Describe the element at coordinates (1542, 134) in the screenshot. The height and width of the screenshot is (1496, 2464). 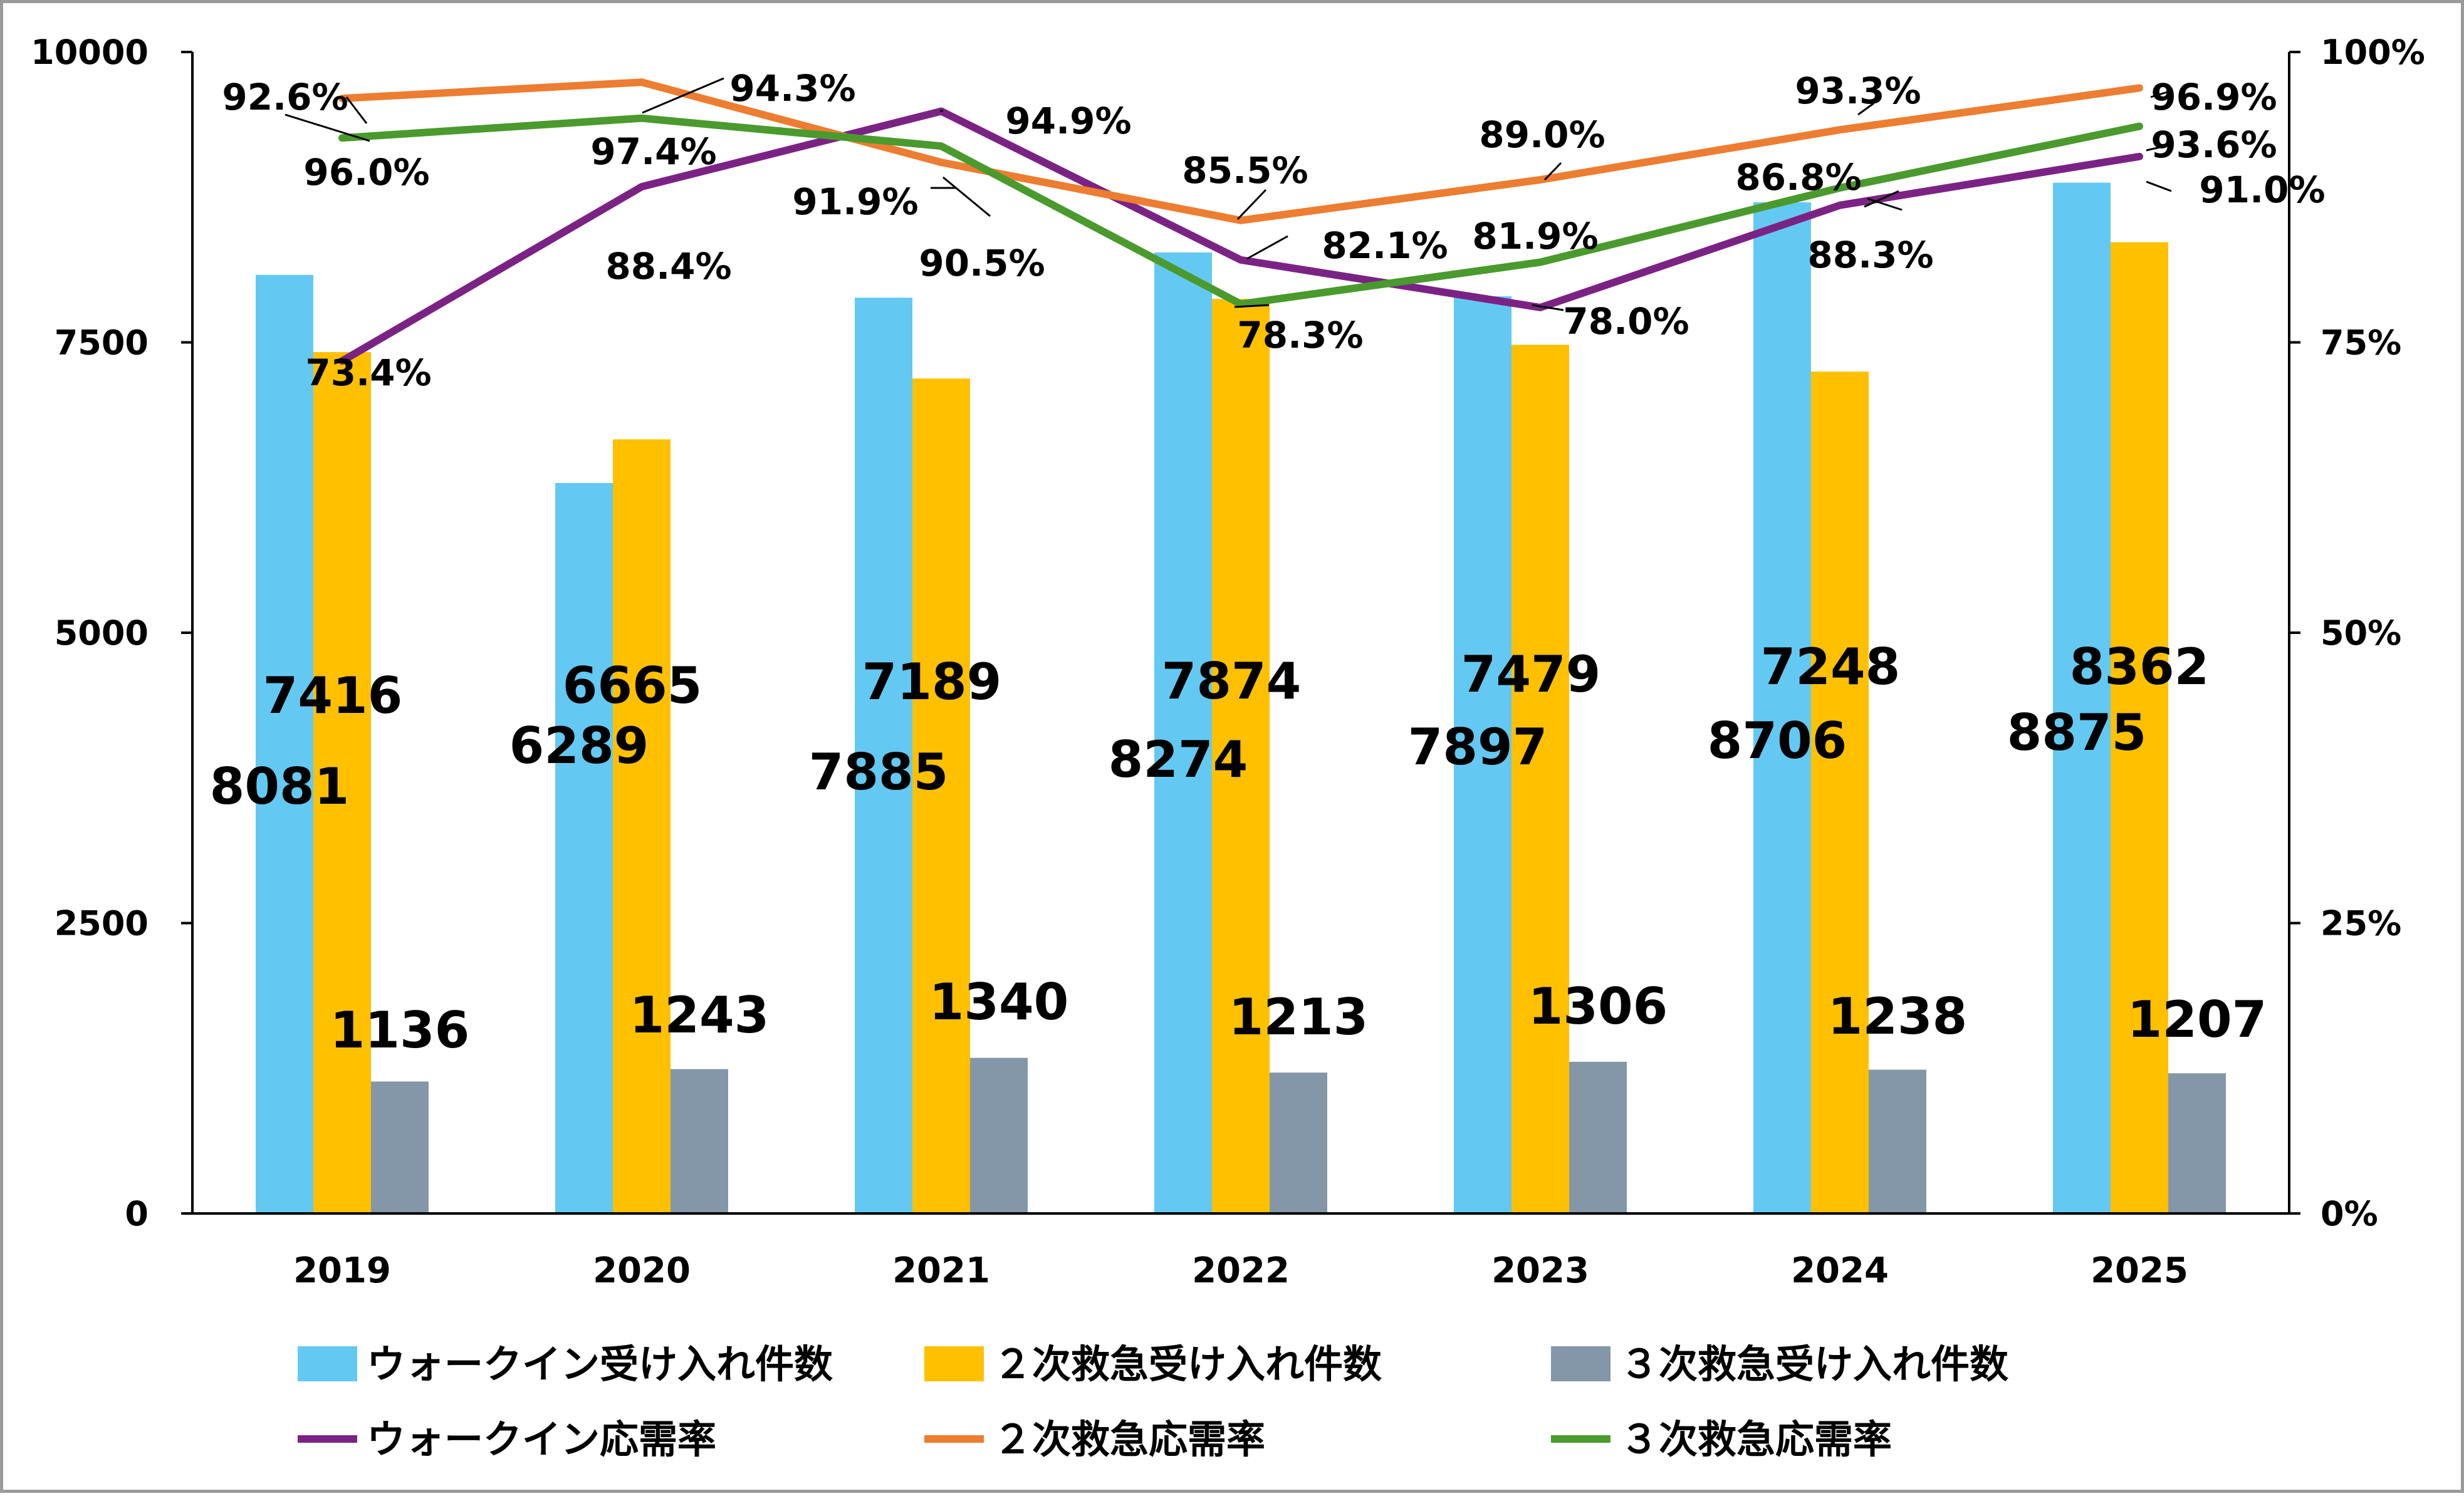
I see `line-value-label: 89.0%` at that location.